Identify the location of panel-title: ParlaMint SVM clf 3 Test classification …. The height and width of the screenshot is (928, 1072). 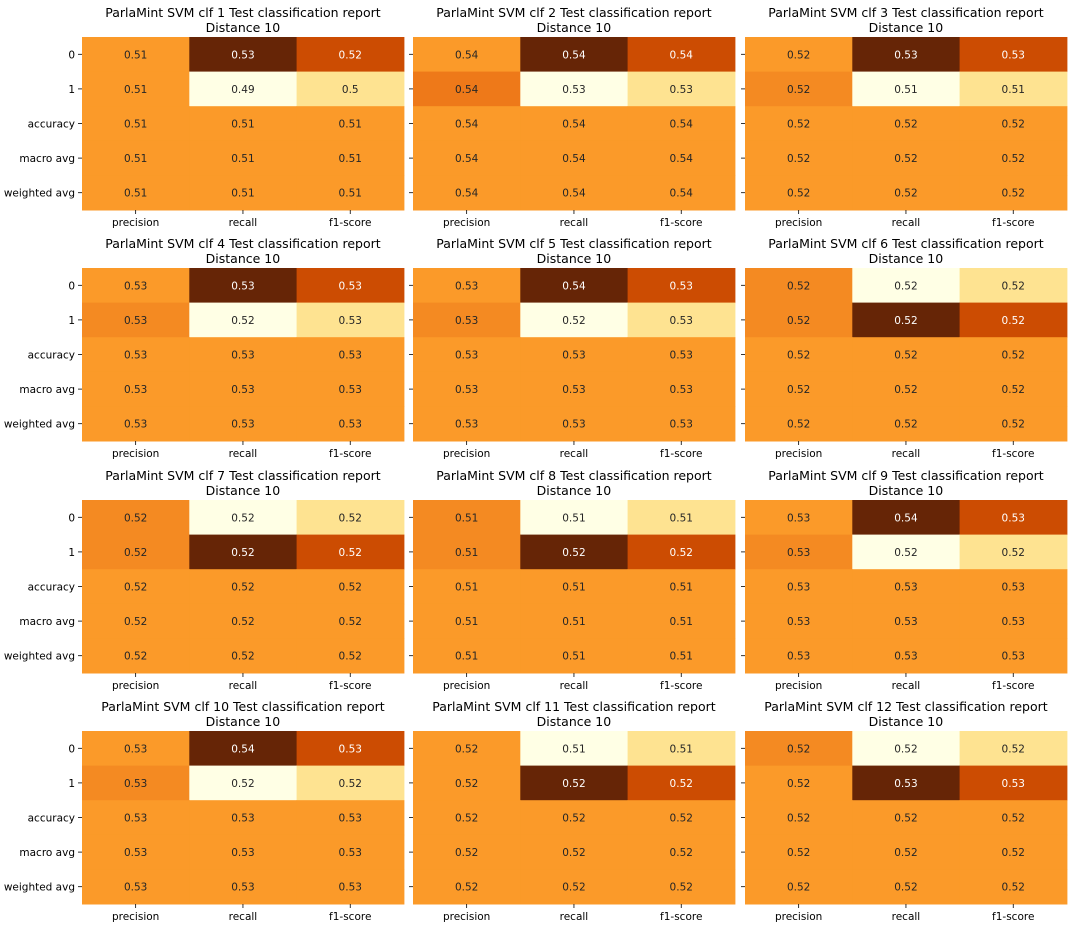
(906, 12).